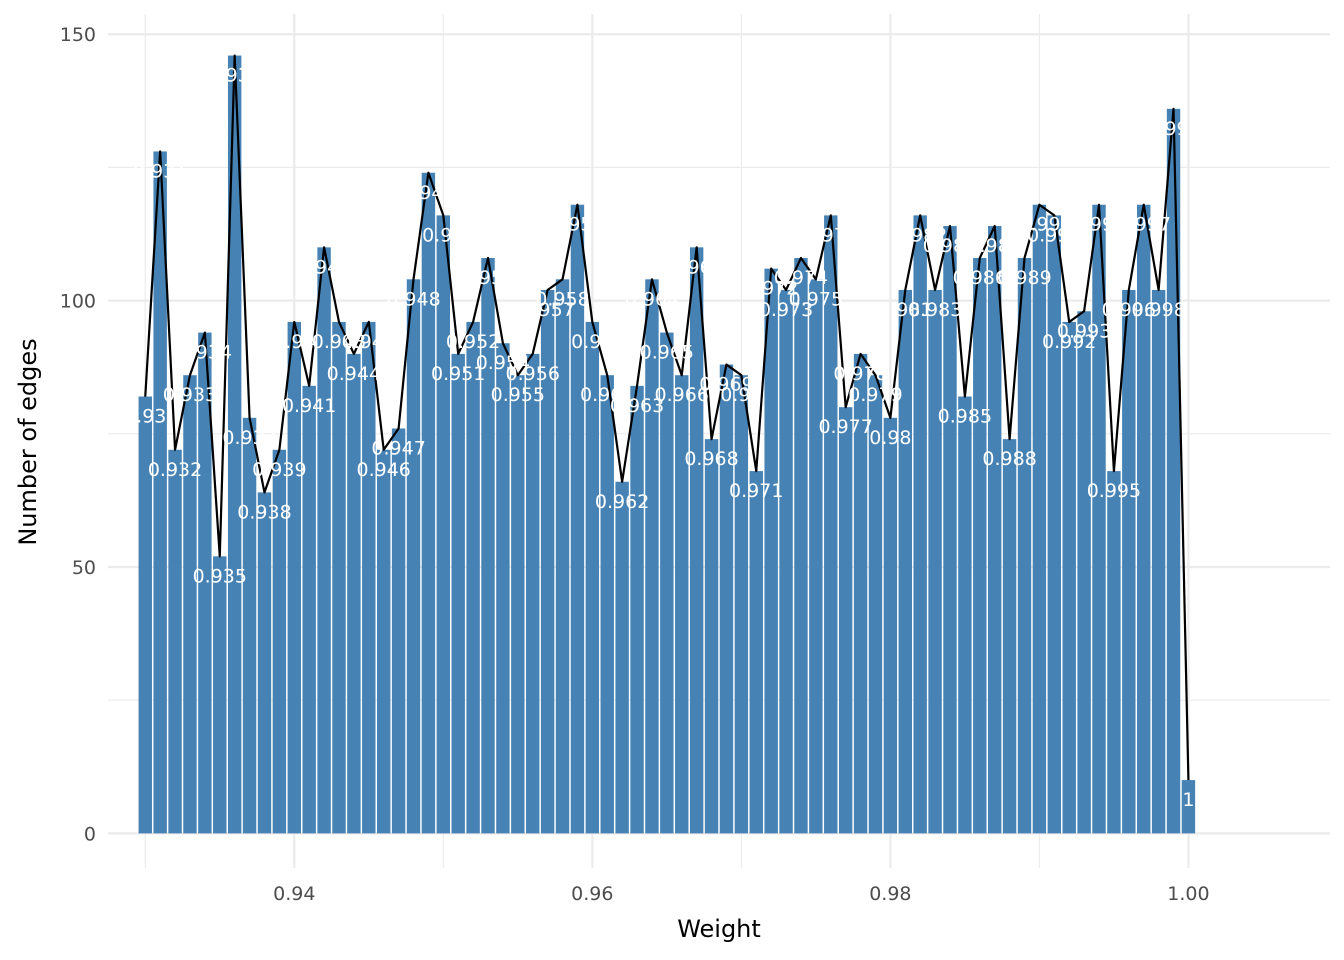 This screenshot has width=1344, height=960. I want to click on bar-value-label: 0.933, so click(190, 395).